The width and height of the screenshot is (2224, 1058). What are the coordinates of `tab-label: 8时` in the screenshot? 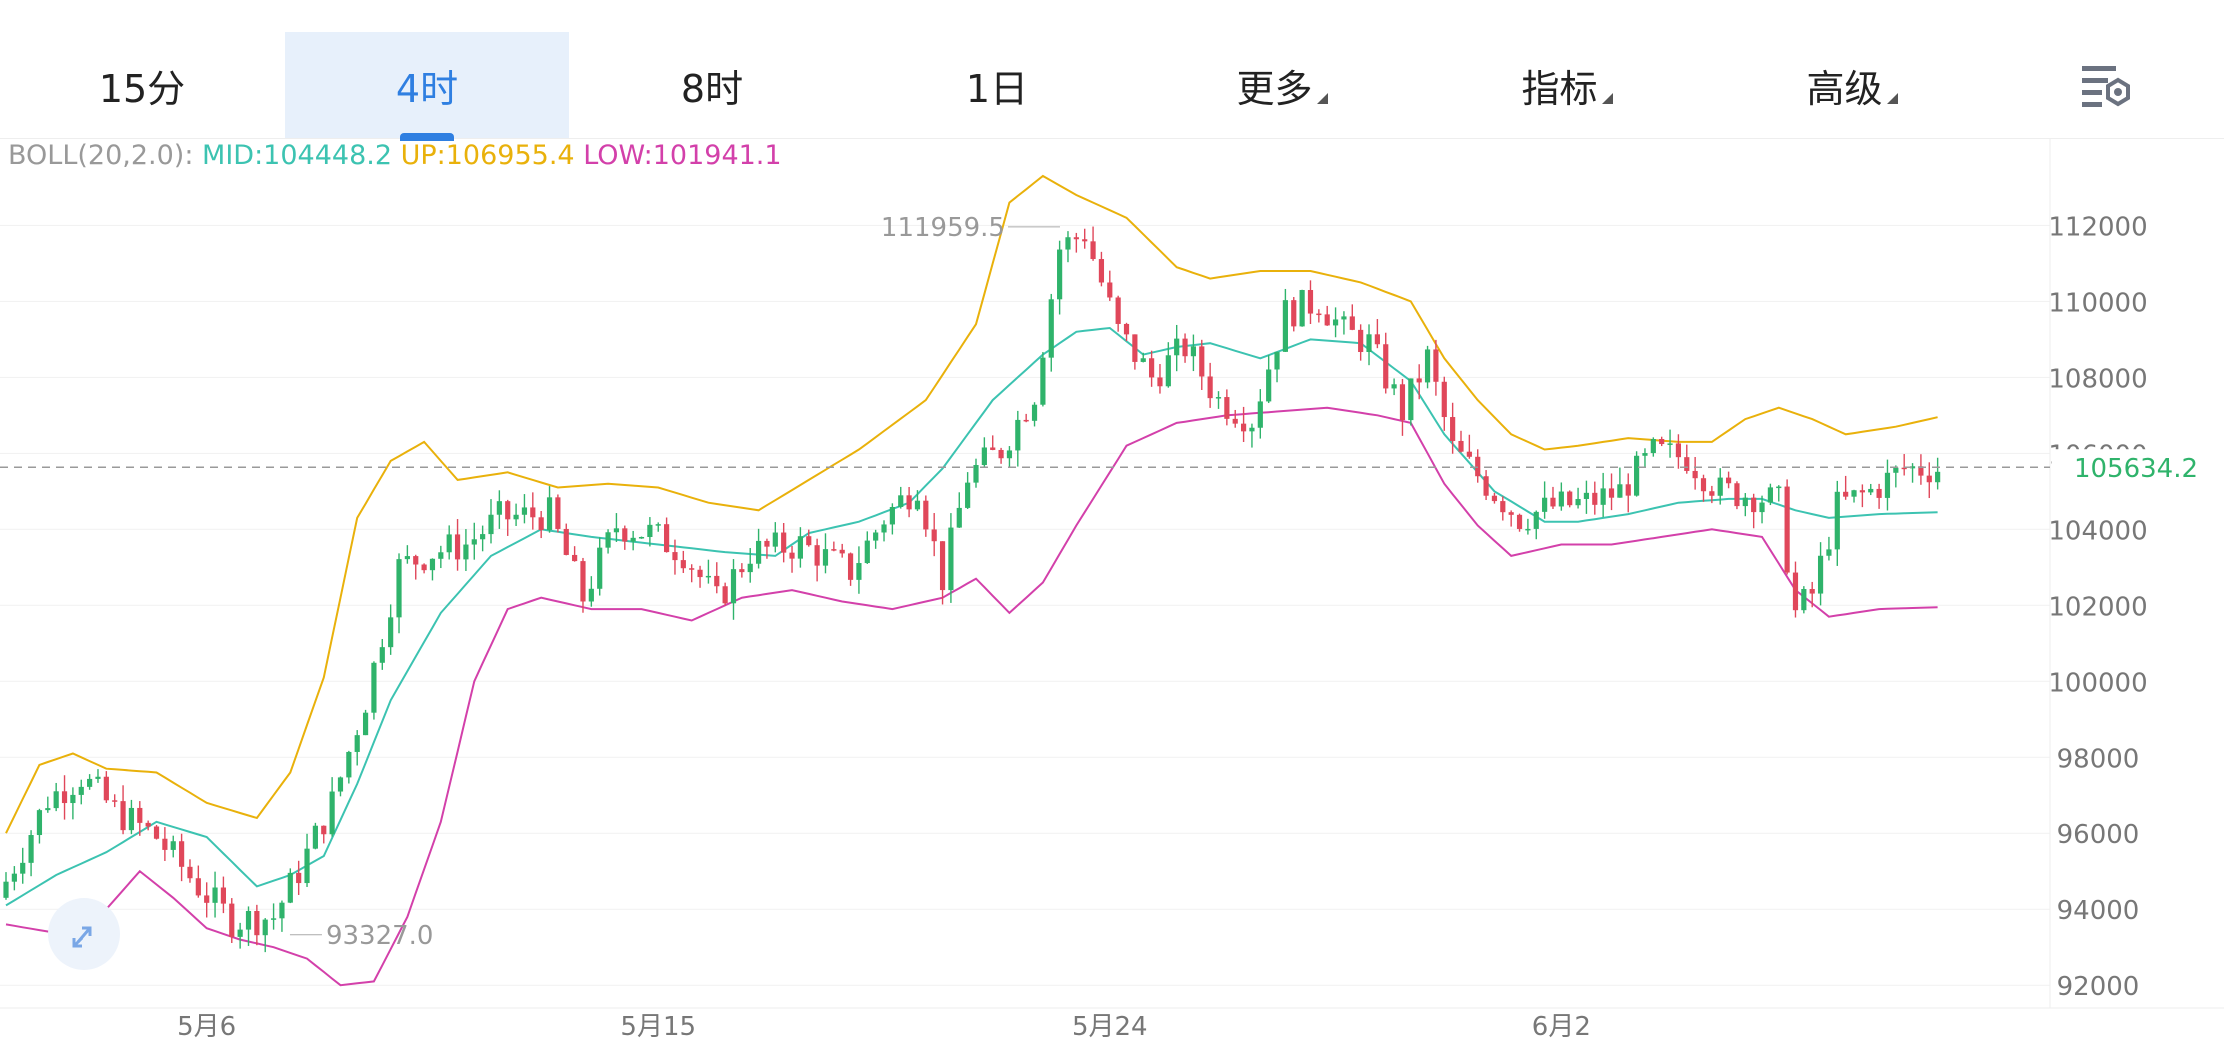 It's located at (712, 85).